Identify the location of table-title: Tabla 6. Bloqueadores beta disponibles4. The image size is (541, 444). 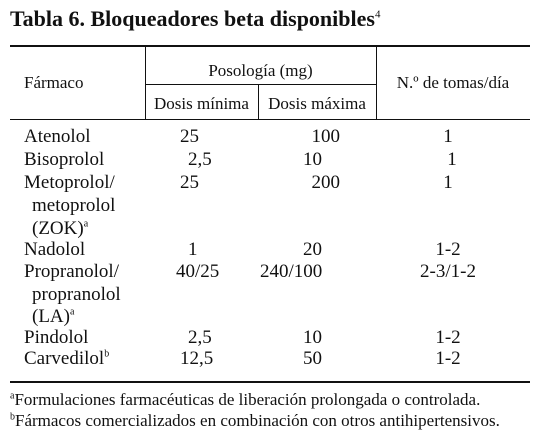
(195, 19).